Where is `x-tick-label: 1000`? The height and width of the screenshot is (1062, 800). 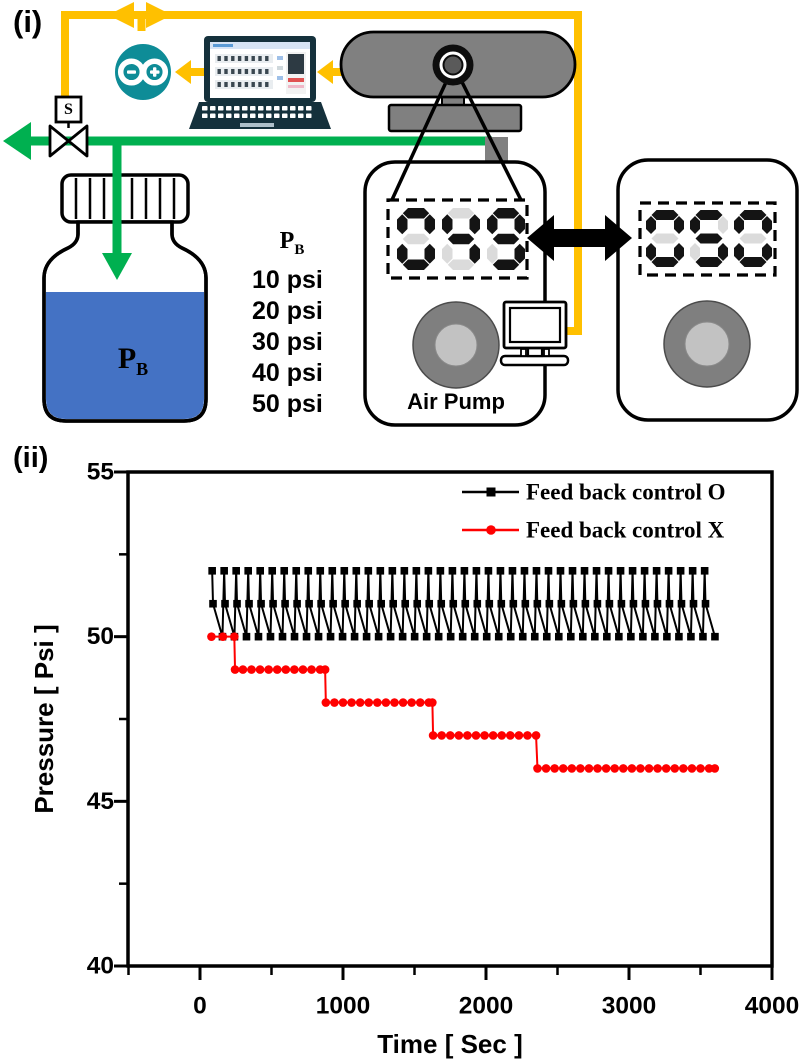 x-tick-label: 1000 is located at coordinates (343, 1006).